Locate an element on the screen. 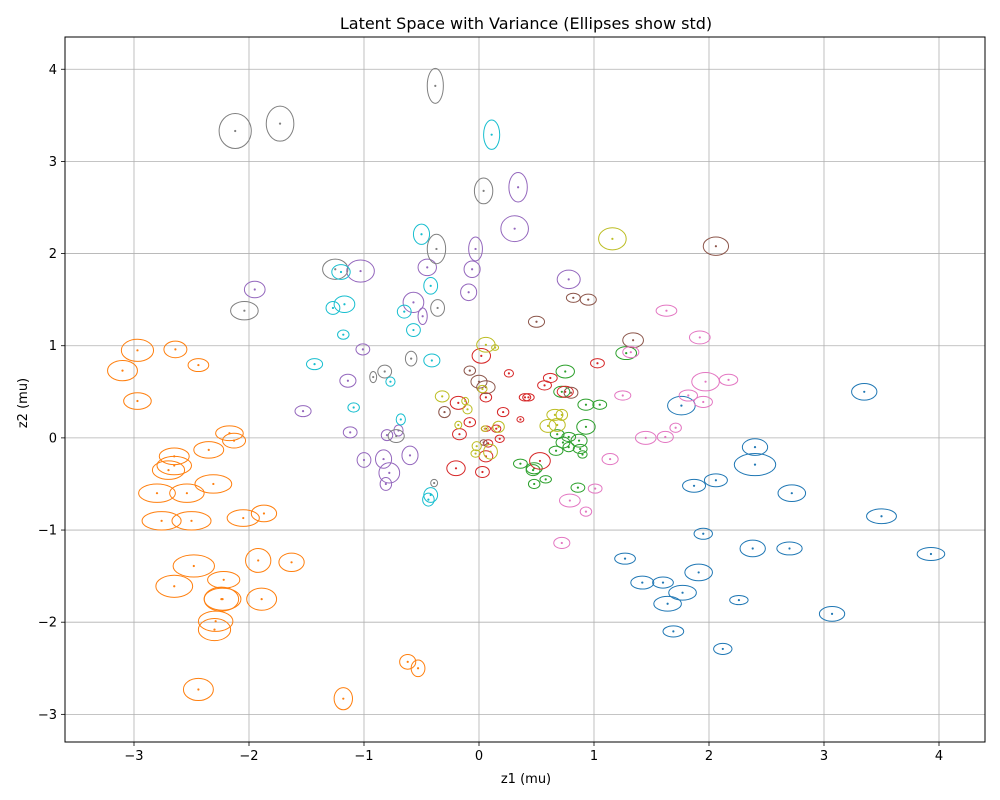 The image size is (1000, 800). y-tick-label: −3 is located at coordinates (47, 715).